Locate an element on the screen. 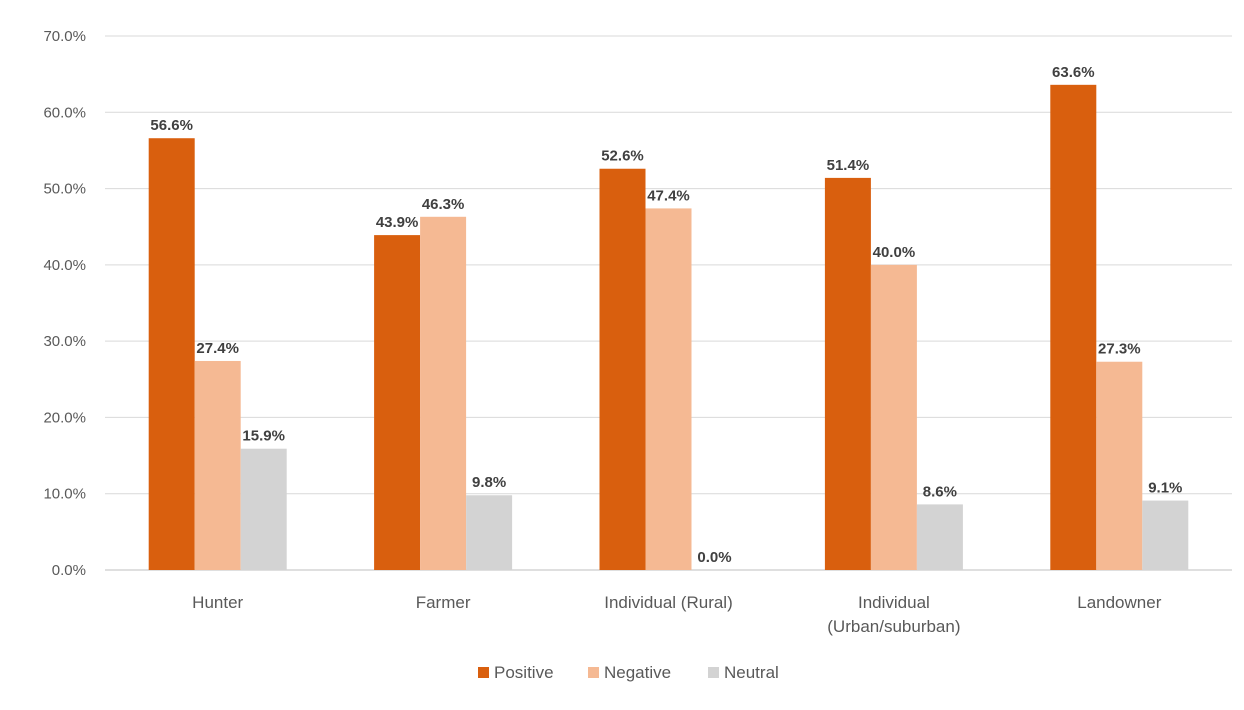 This screenshot has width=1244, height=710. data-label: 63.6% is located at coordinates (1073, 72).